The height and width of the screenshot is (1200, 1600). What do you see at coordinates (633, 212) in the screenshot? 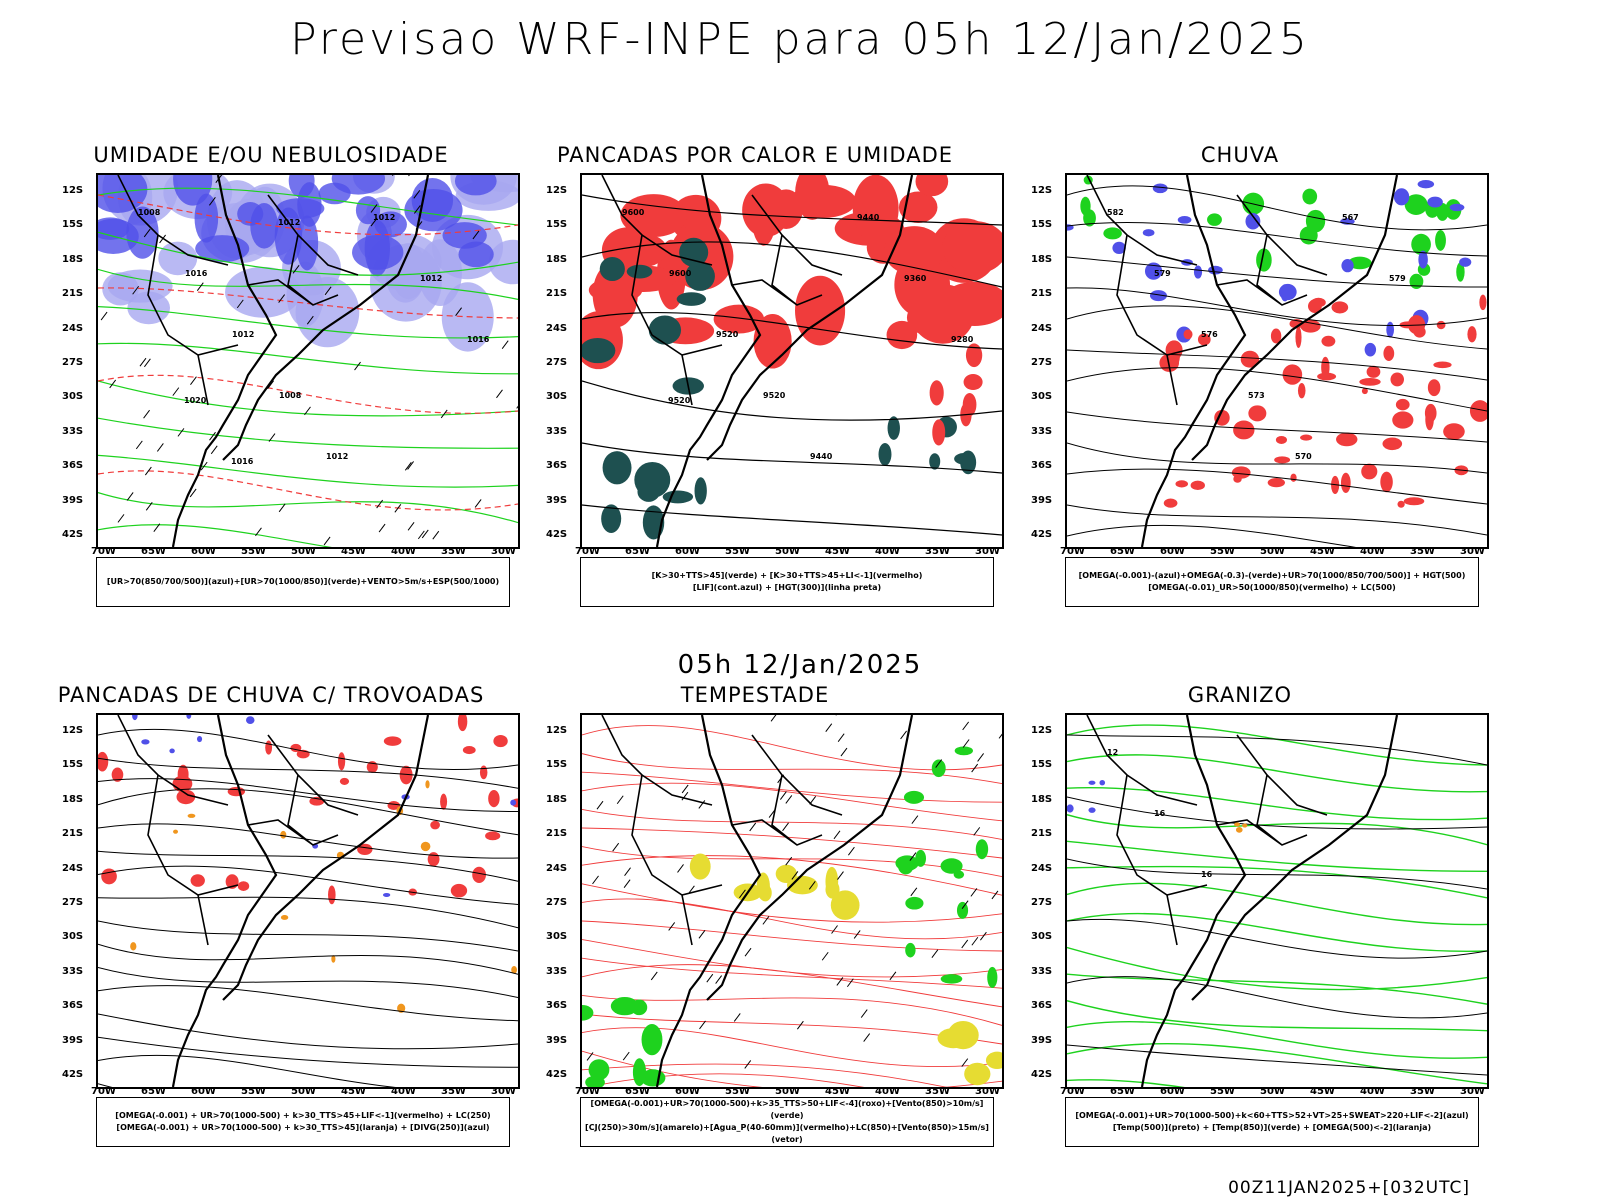
I see `contour-label: 9600` at bounding box center [633, 212].